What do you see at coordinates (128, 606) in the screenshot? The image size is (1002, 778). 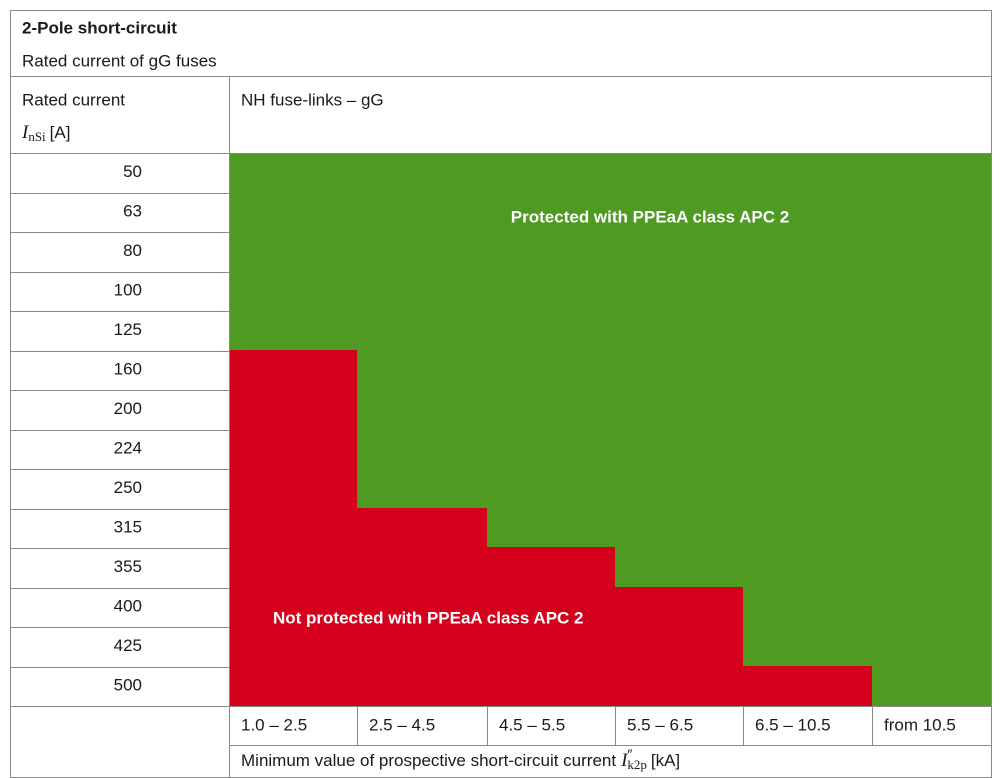 I see `rated-current: 400` at bounding box center [128, 606].